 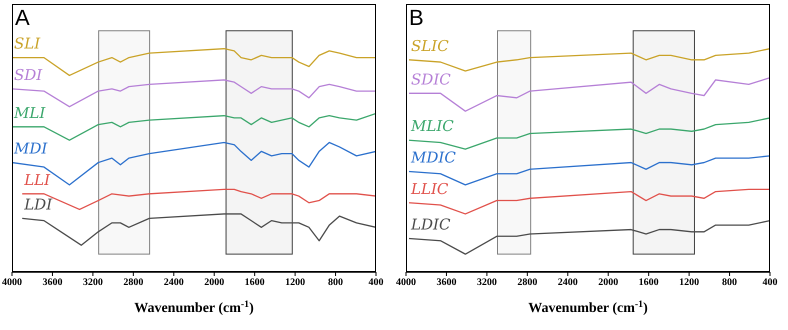 I want to click on series-label: LDI, so click(x=38, y=204).